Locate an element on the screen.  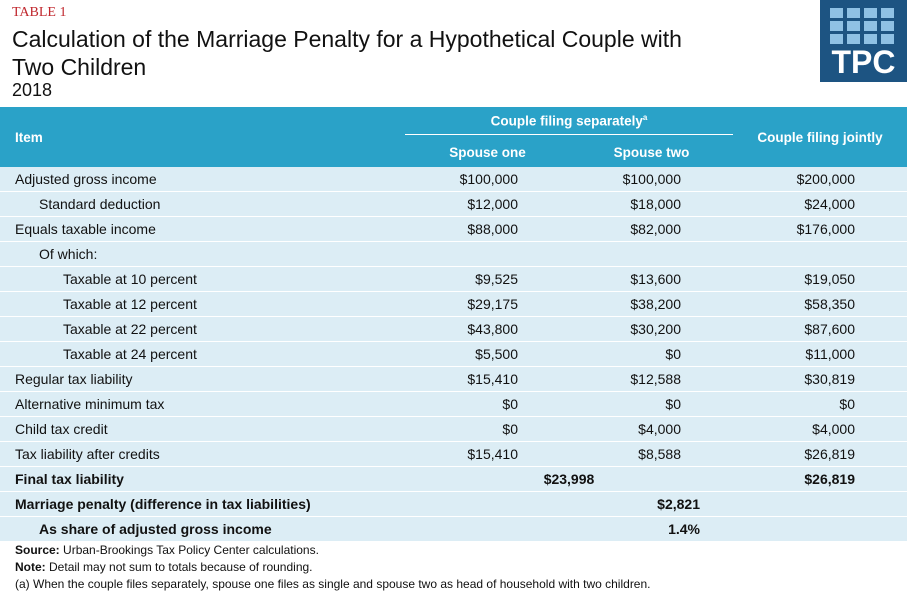
row: Standard deduction $12,000 $18,000 $24,000 is located at coordinates (453, 204).